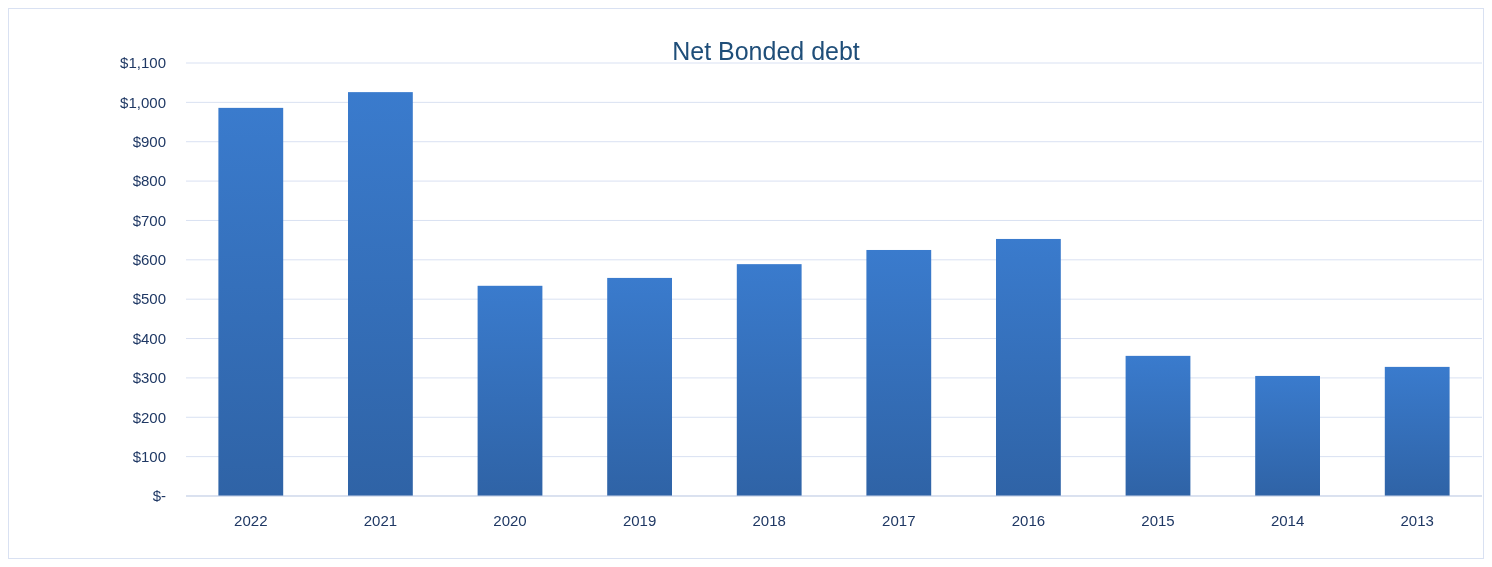 The image size is (1492, 567). I want to click on y-tick-label: $400, so click(149, 338).